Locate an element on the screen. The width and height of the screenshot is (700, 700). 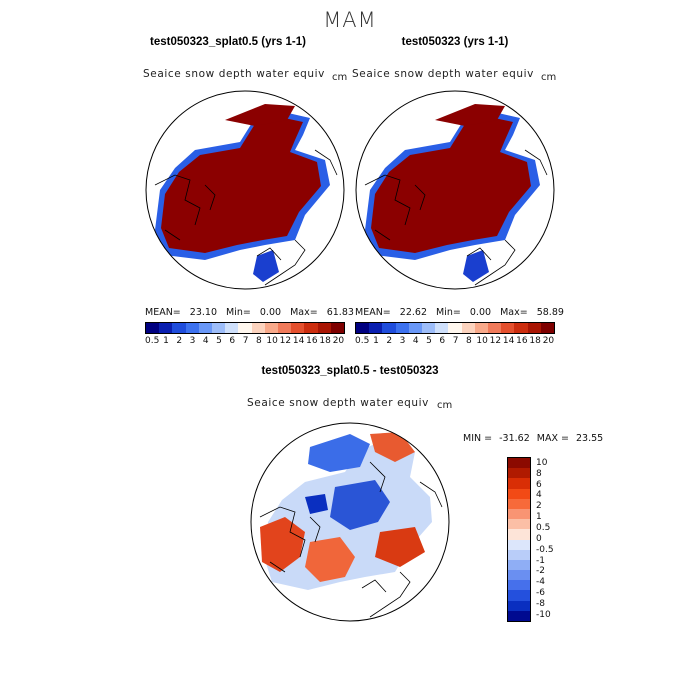
panel3-min-value: -31.62 is located at coordinates (514, 438).